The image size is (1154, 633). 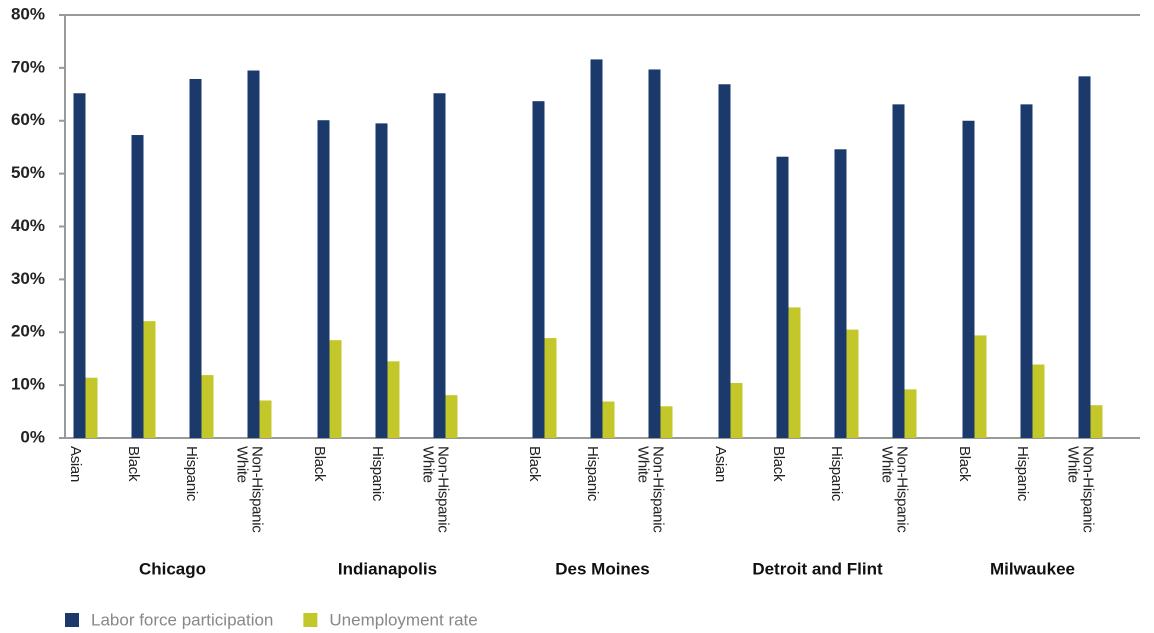 What do you see at coordinates (172, 568) in the screenshot?
I see `group-label: Chicago` at bounding box center [172, 568].